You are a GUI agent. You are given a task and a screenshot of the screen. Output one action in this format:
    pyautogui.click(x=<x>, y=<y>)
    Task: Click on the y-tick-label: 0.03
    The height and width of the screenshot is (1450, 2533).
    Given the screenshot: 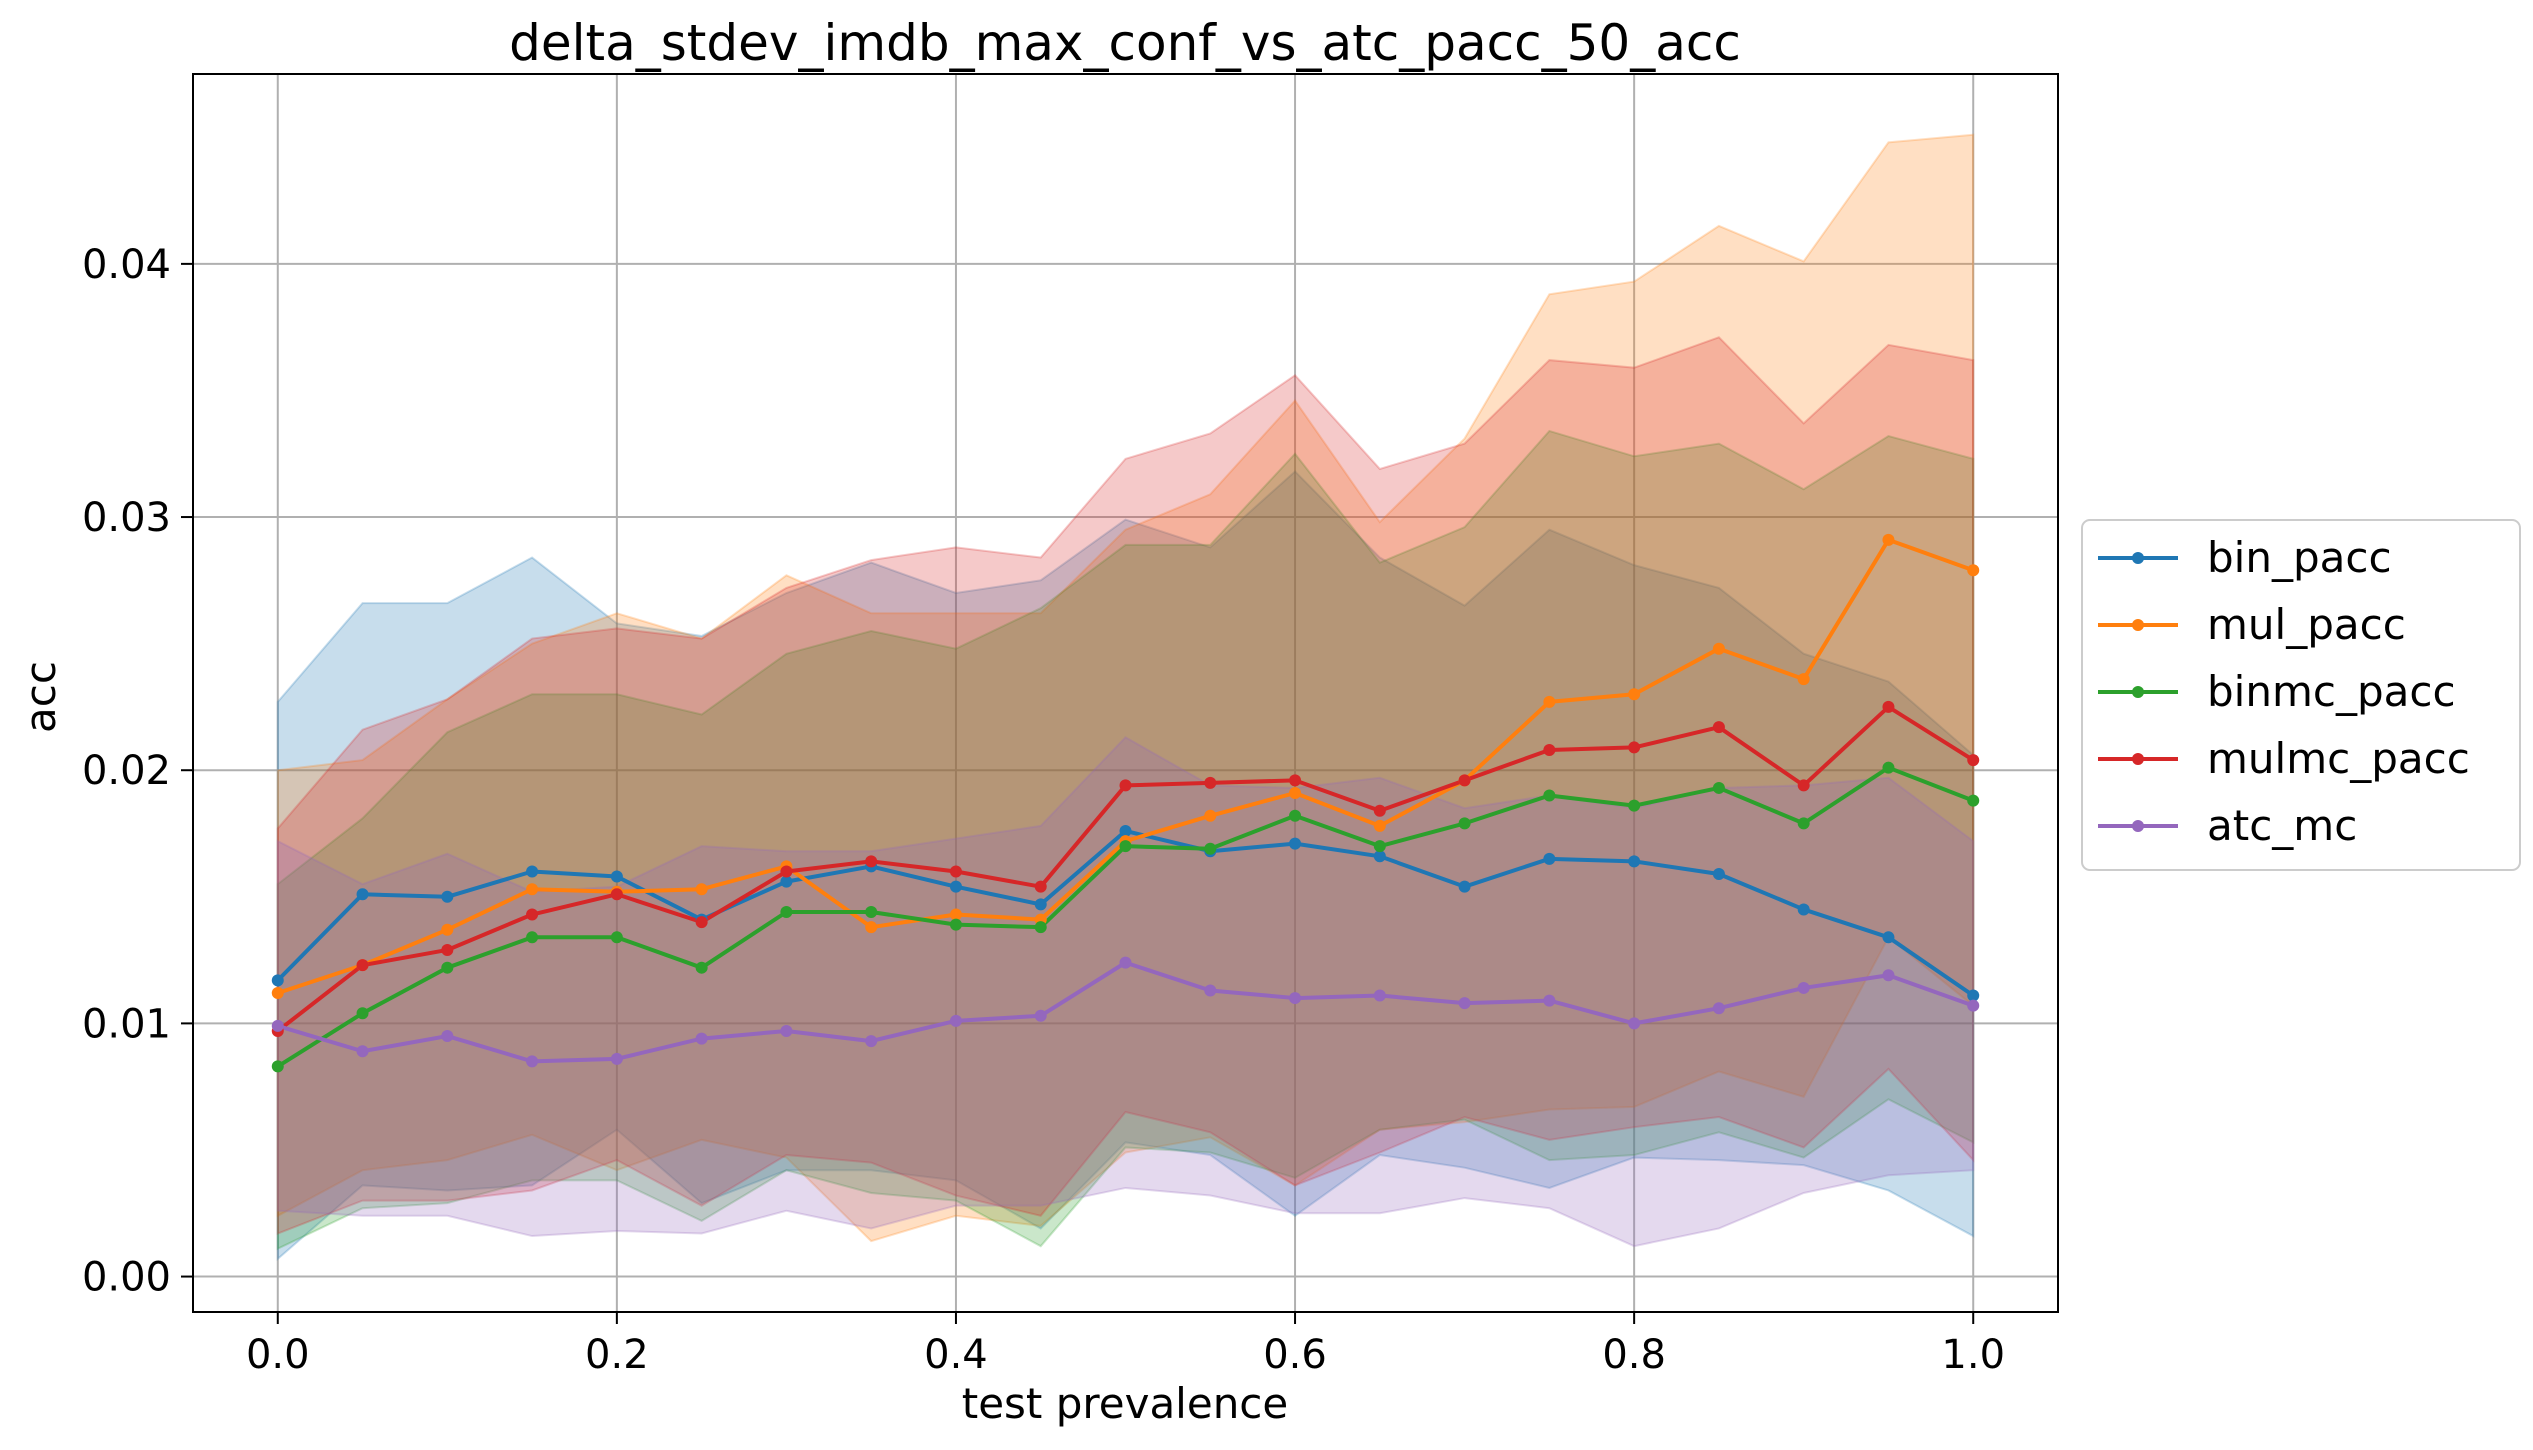 What is the action you would take?
    pyautogui.click(x=126, y=518)
    